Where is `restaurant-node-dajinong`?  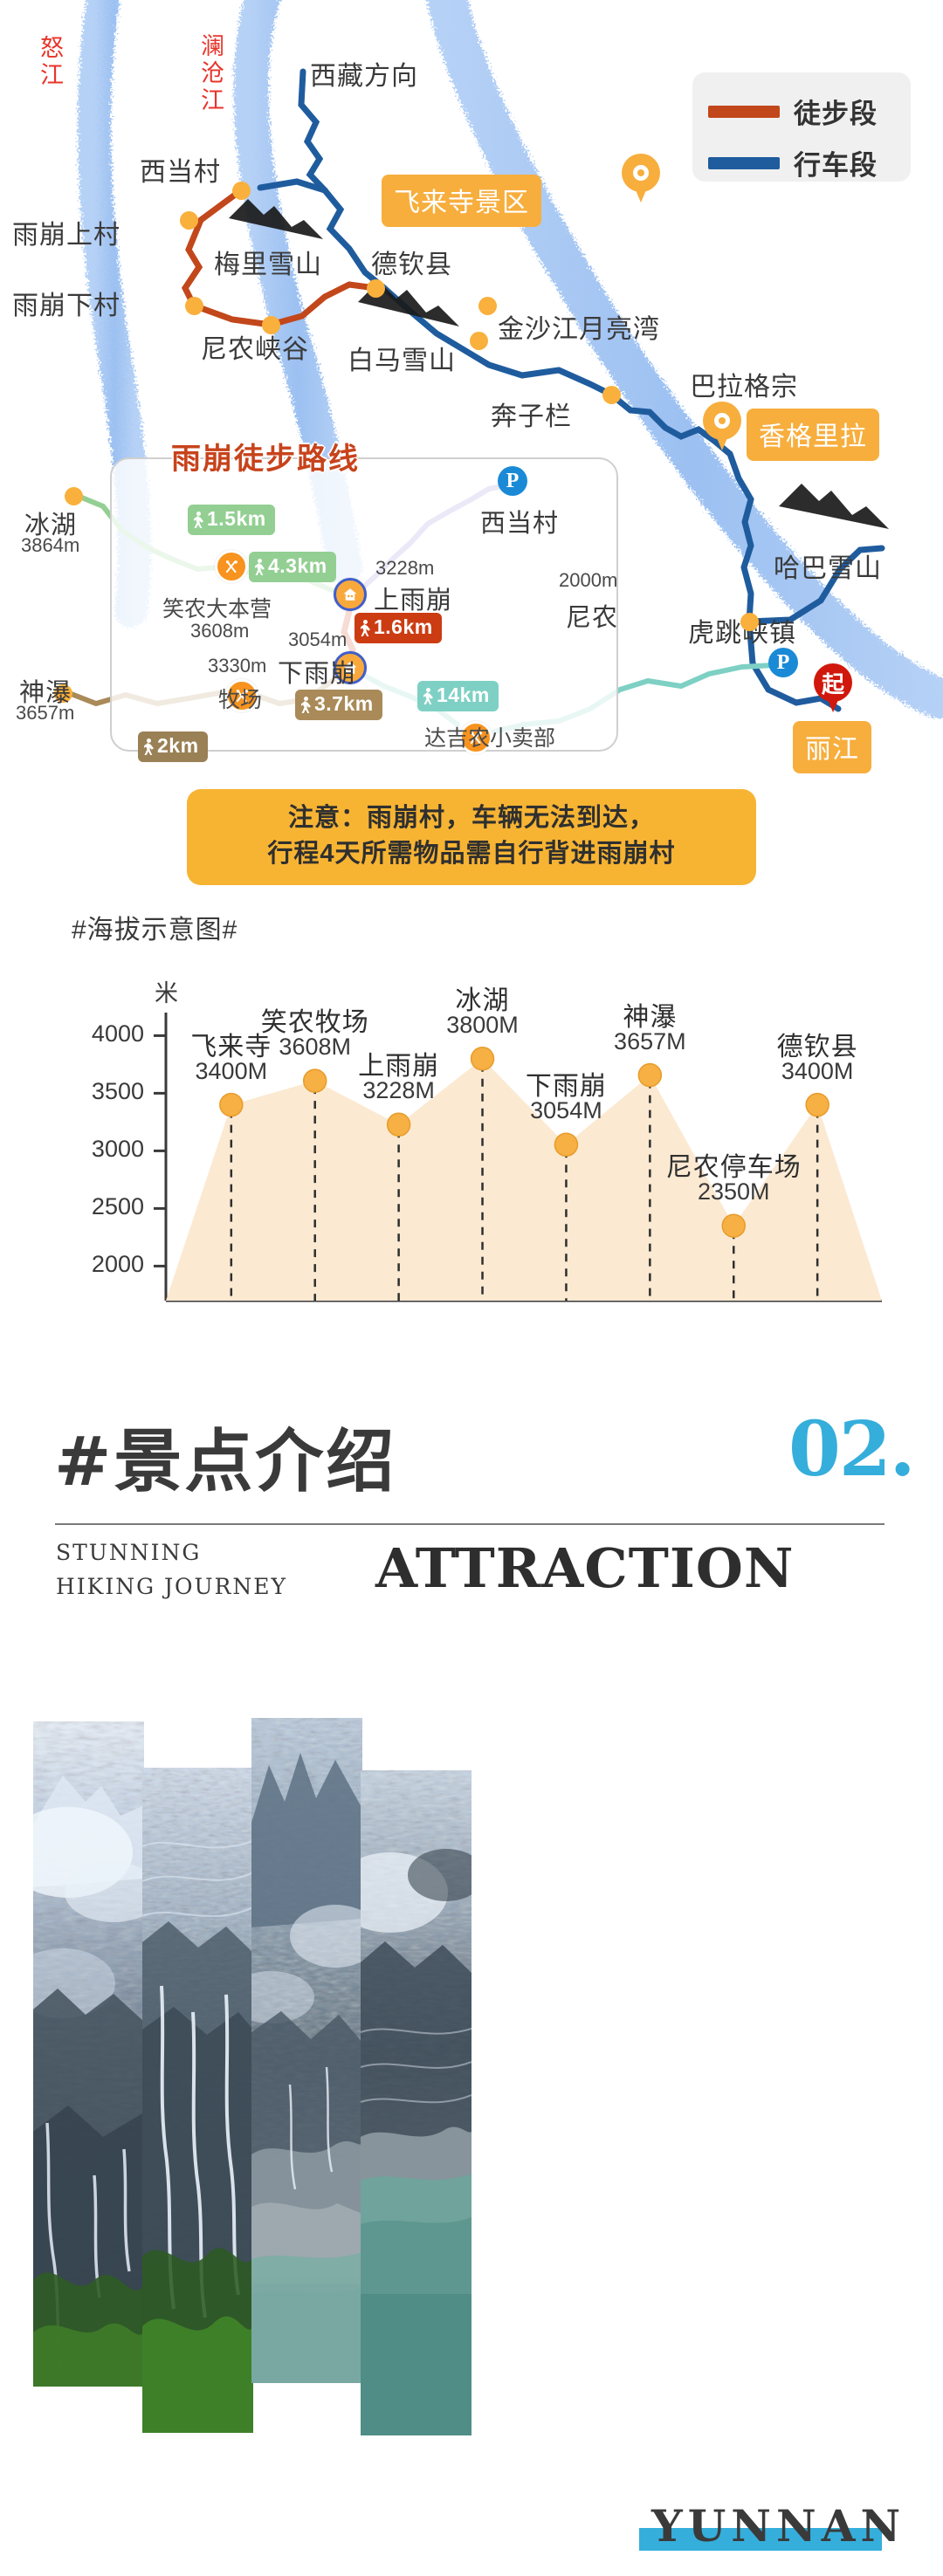 restaurant-node-dajinong is located at coordinates (476, 738).